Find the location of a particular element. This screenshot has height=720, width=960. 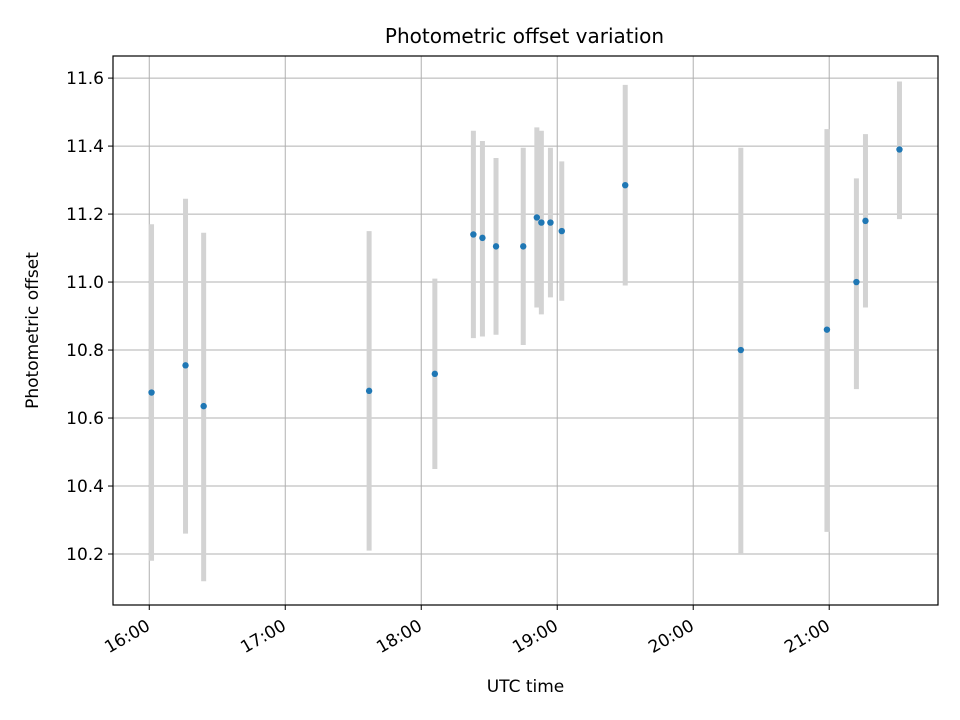

y-tick-label: 11.0 is located at coordinates (85, 283).